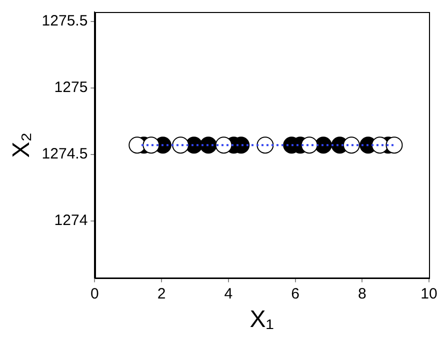  What do you see at coordinates (262, 320) in the screenshot?
I see `x-axis-title: X₁` at bounding box center [262, 320].